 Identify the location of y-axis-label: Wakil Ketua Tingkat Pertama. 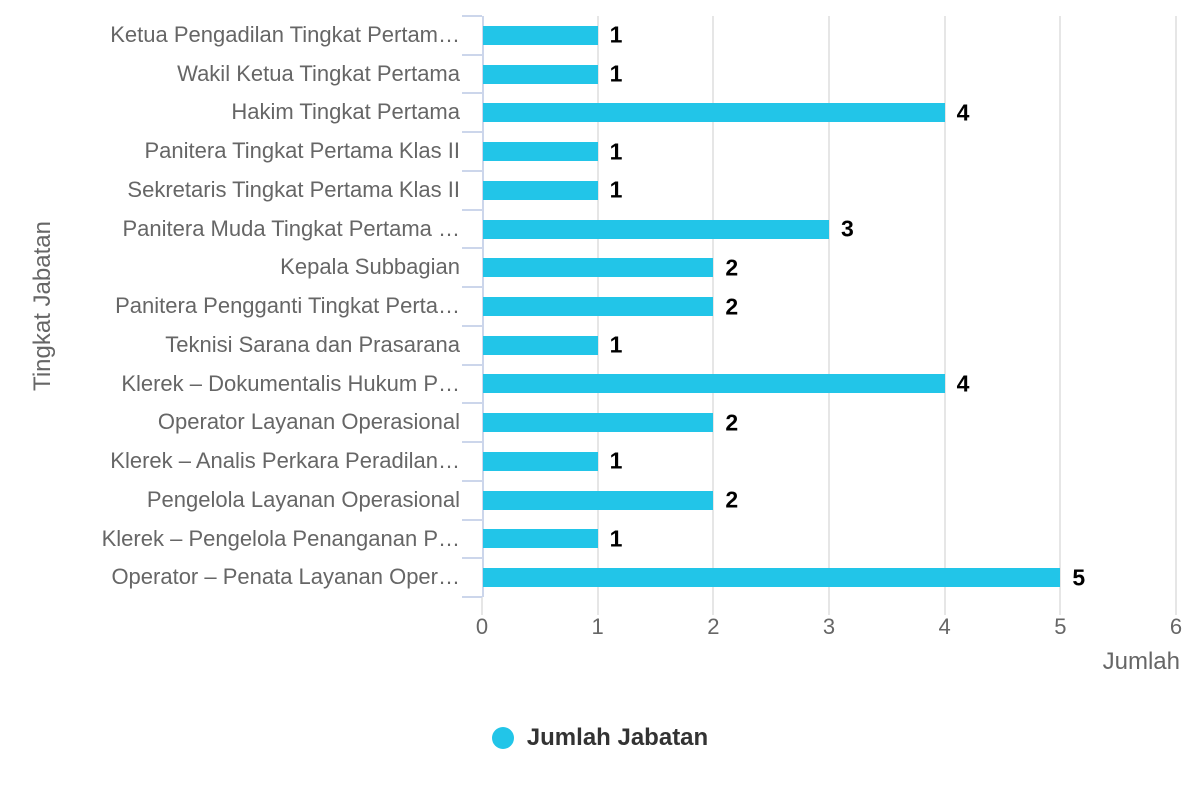
(318, 73).